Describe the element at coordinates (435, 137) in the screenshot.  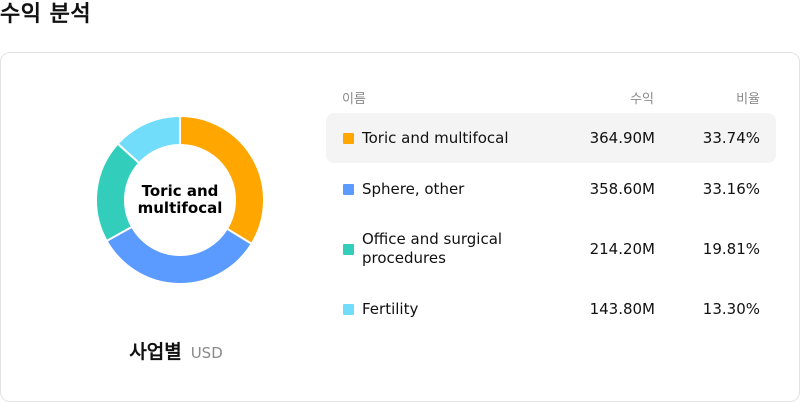
I see `row-name: Toric and multifocal` at that location.